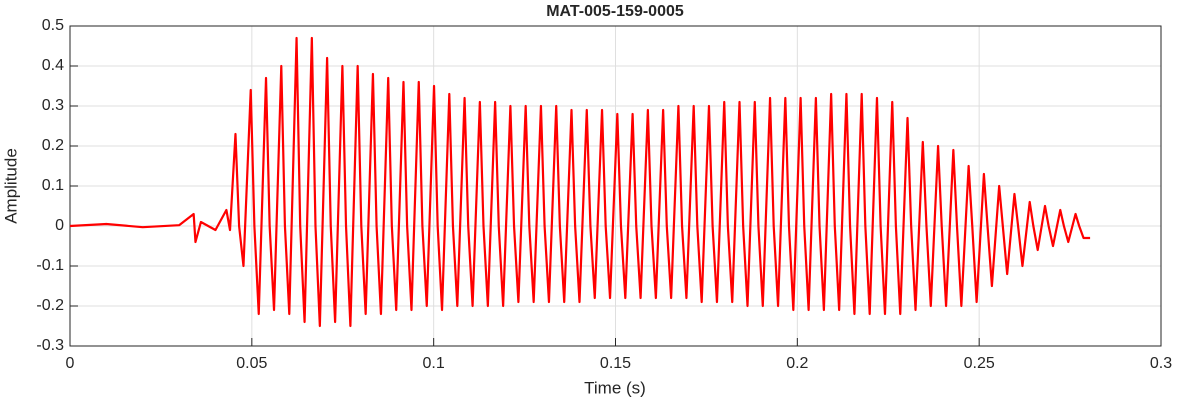  What do you see at coordinates (10, 186) in the screenshot?
I see `y-axis-label: Amplitude` at bounding box center [10, 186].